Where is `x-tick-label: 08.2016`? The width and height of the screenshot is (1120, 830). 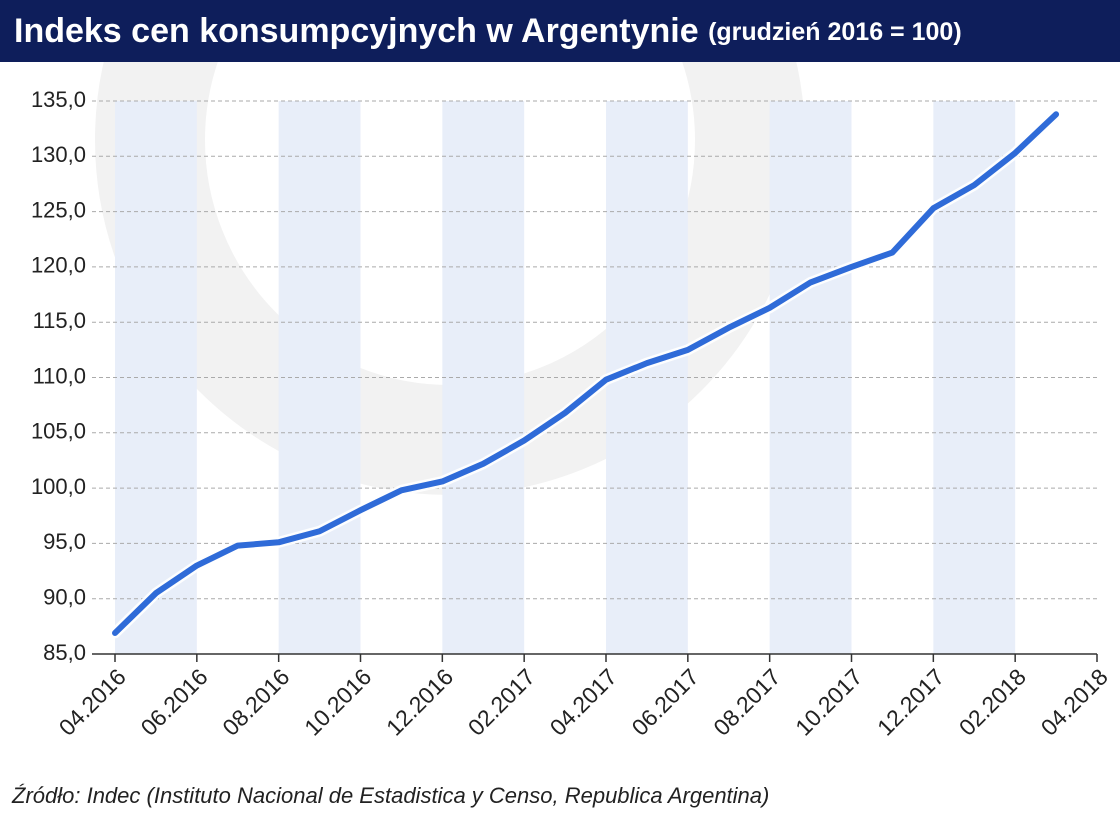 x-tick-label: 08.2016 is located at coordinates (255, 701).